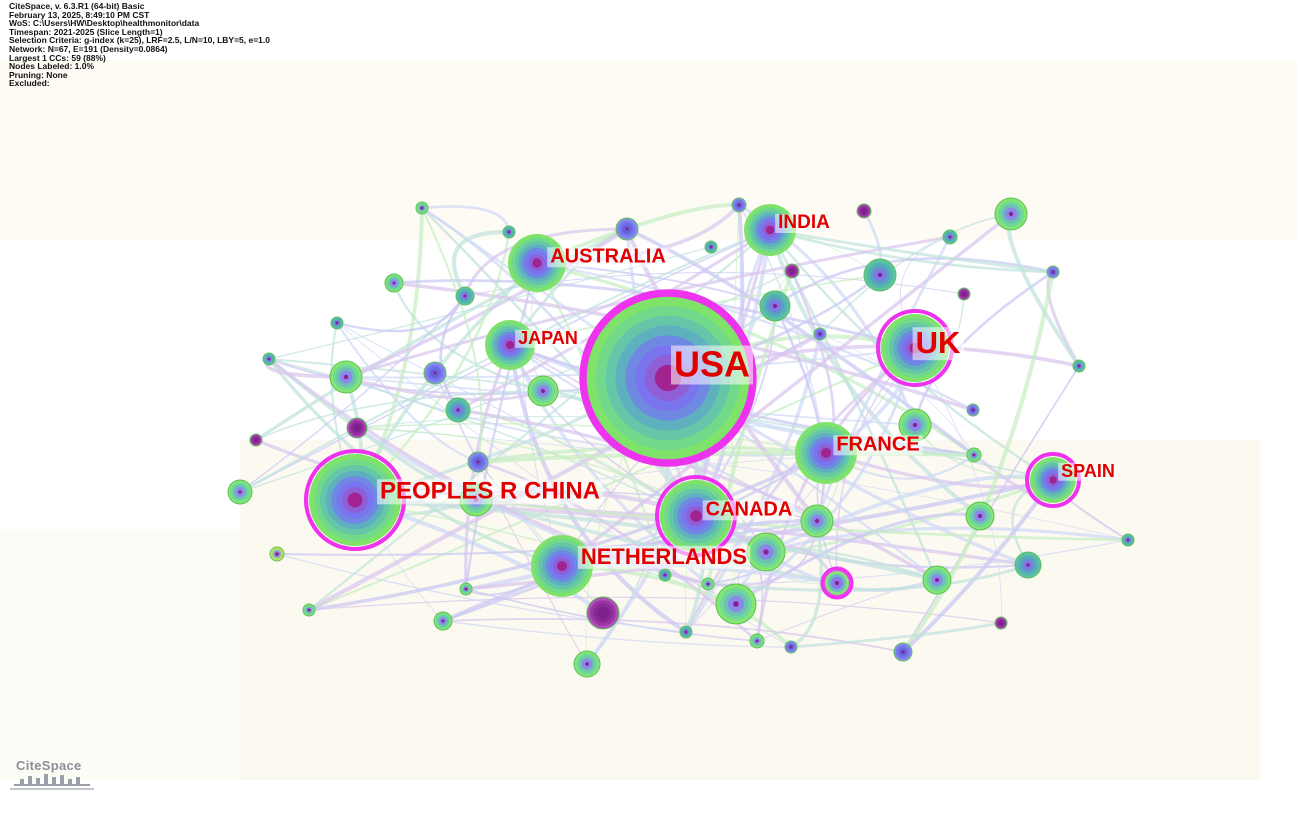  I want to click on header-line: Nodes Labeled: 1.0%, so click(52, 66).